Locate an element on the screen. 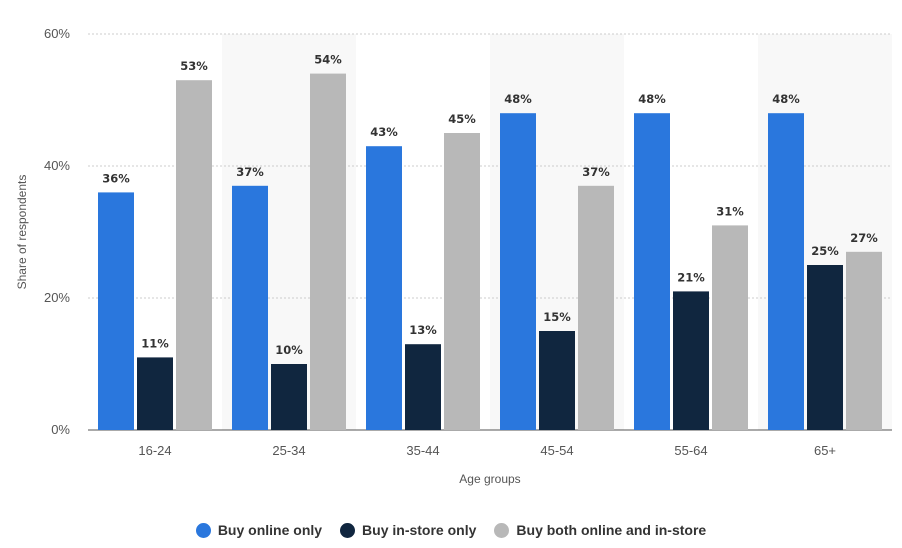 The image size is (902, 548). data-label: 10% is located at coordinates (289, 350).